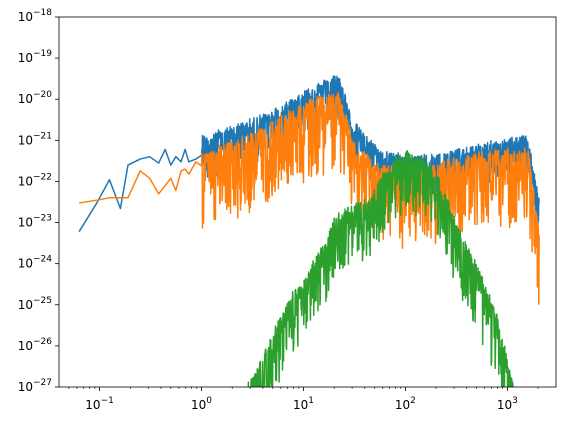  I want to click on y-tick-label-exponent: −23, so click(42, 219).